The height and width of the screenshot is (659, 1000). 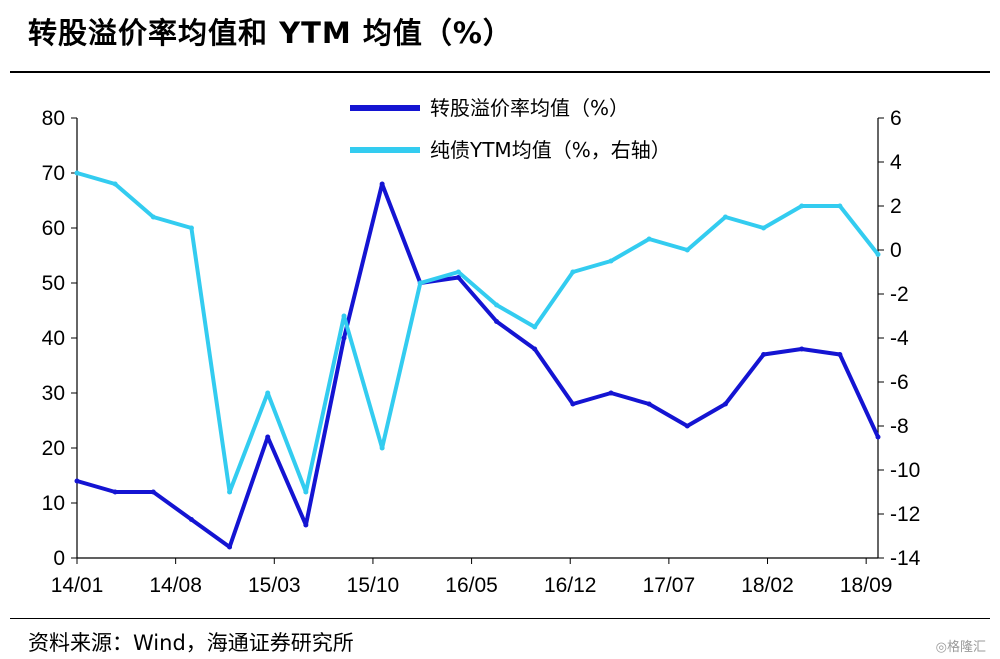 What do you see at coordinates (669, 585) in the screenshot?
I see `x-tick-label: 17/07` at bounding box center [669, 585].